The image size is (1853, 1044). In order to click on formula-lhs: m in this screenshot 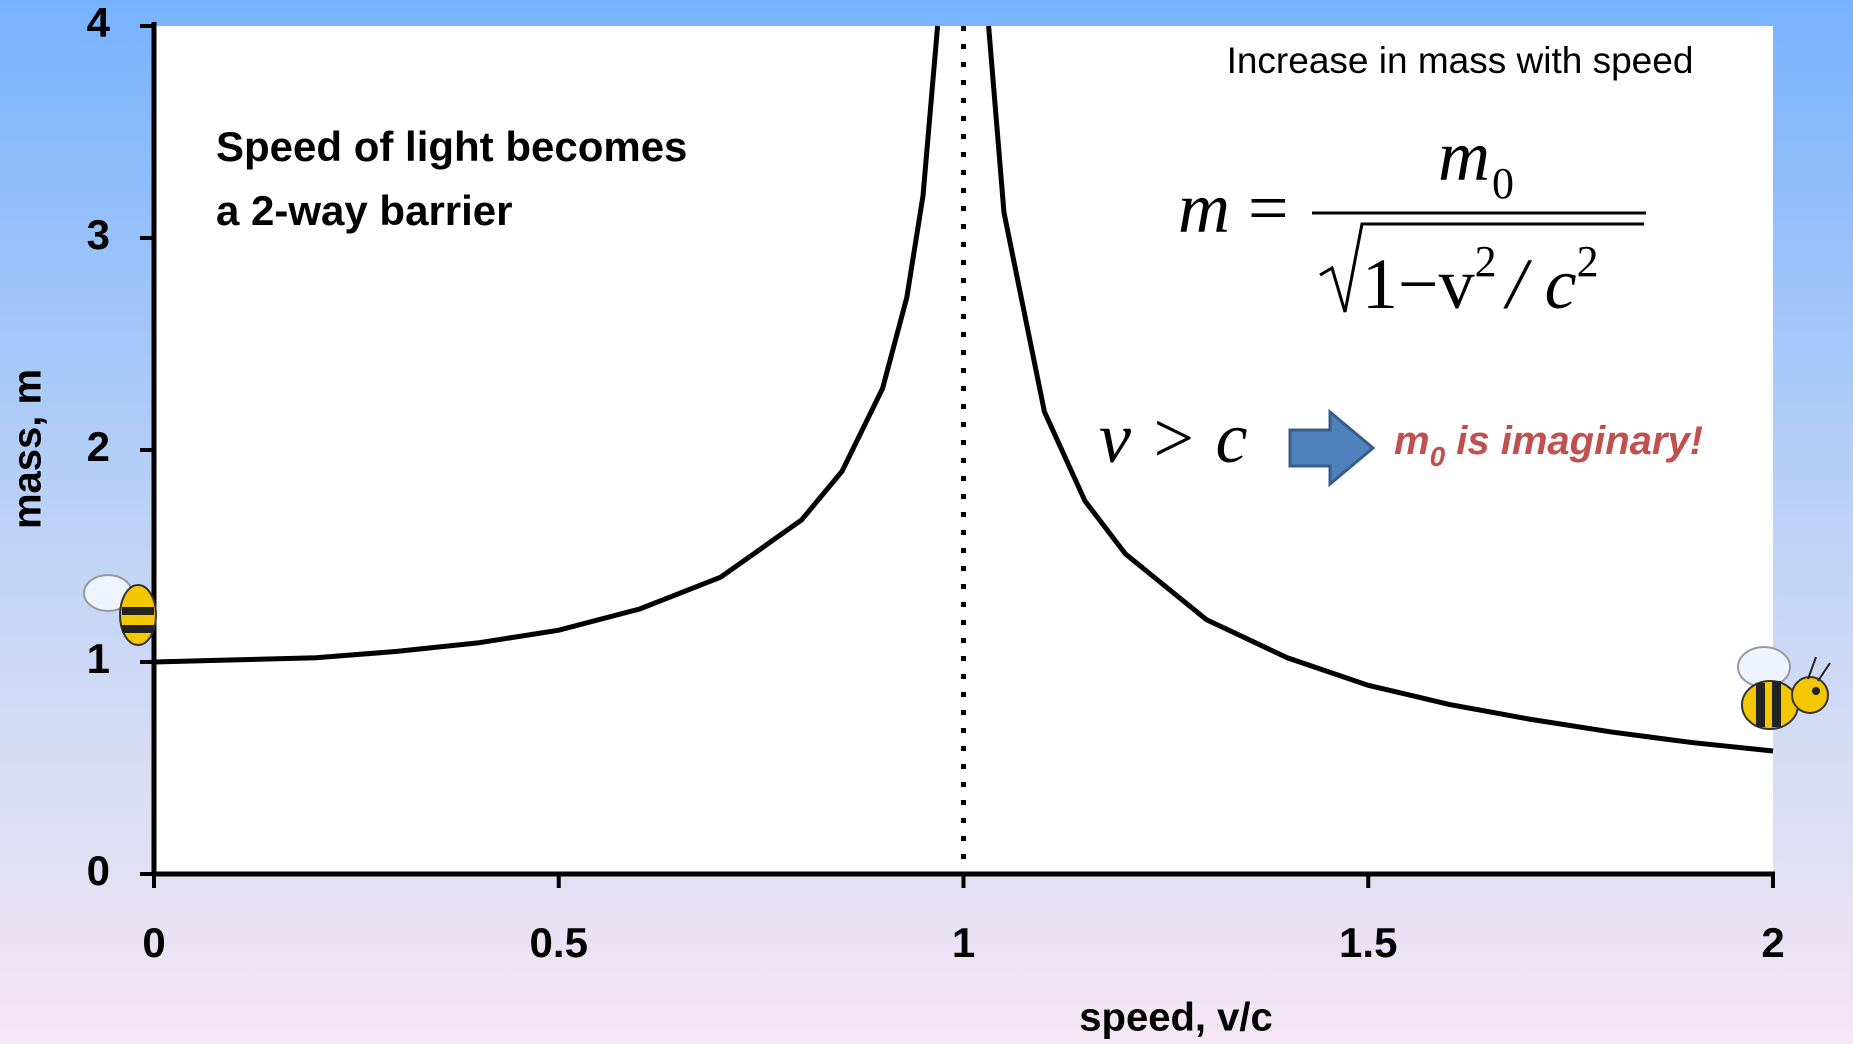, I will do `click(1204, 208)`.